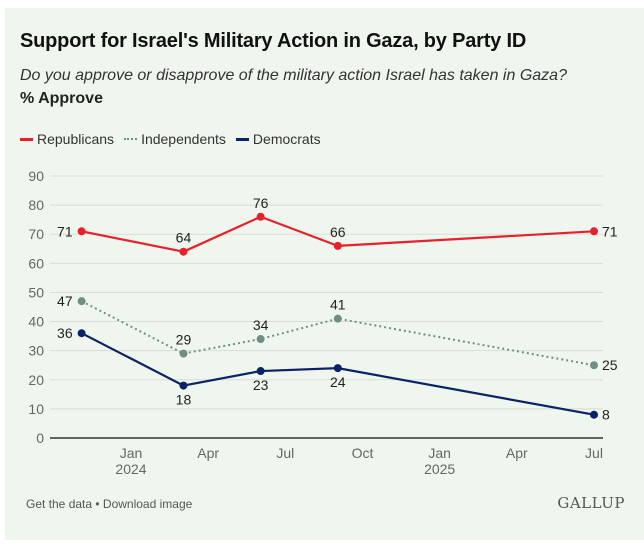  Describe the element at coordinates (261, 203) in the screenshot. I see `data-label-republicans: 76` at that location.